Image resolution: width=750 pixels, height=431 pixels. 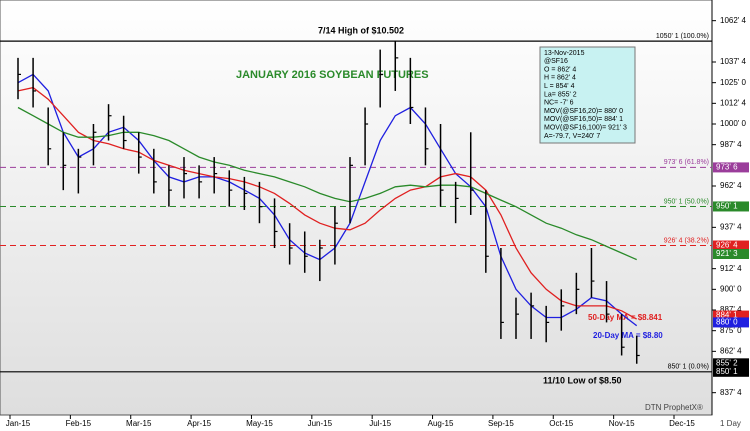 I want to click on info-box, so click(x=587, y=95).